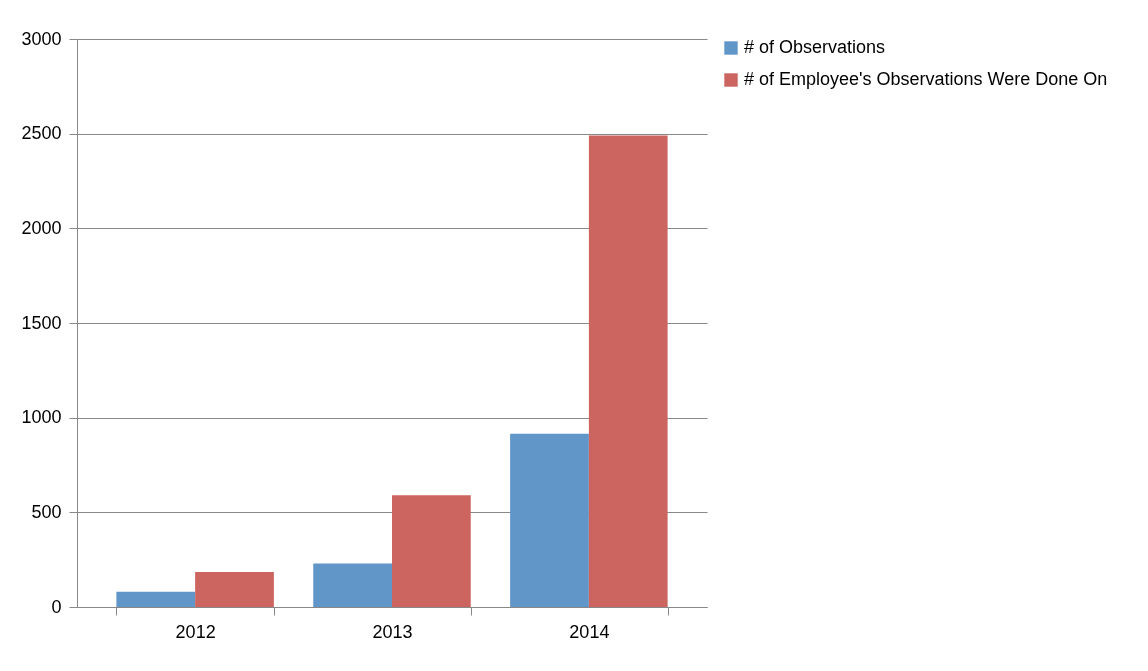 Image resolution: width=1148 pixels, height=671 pixels. What do you see at coordinates (46, 511) in the screenshot?
I see `y-tick-label: 500` at bounding box center [46, 511].